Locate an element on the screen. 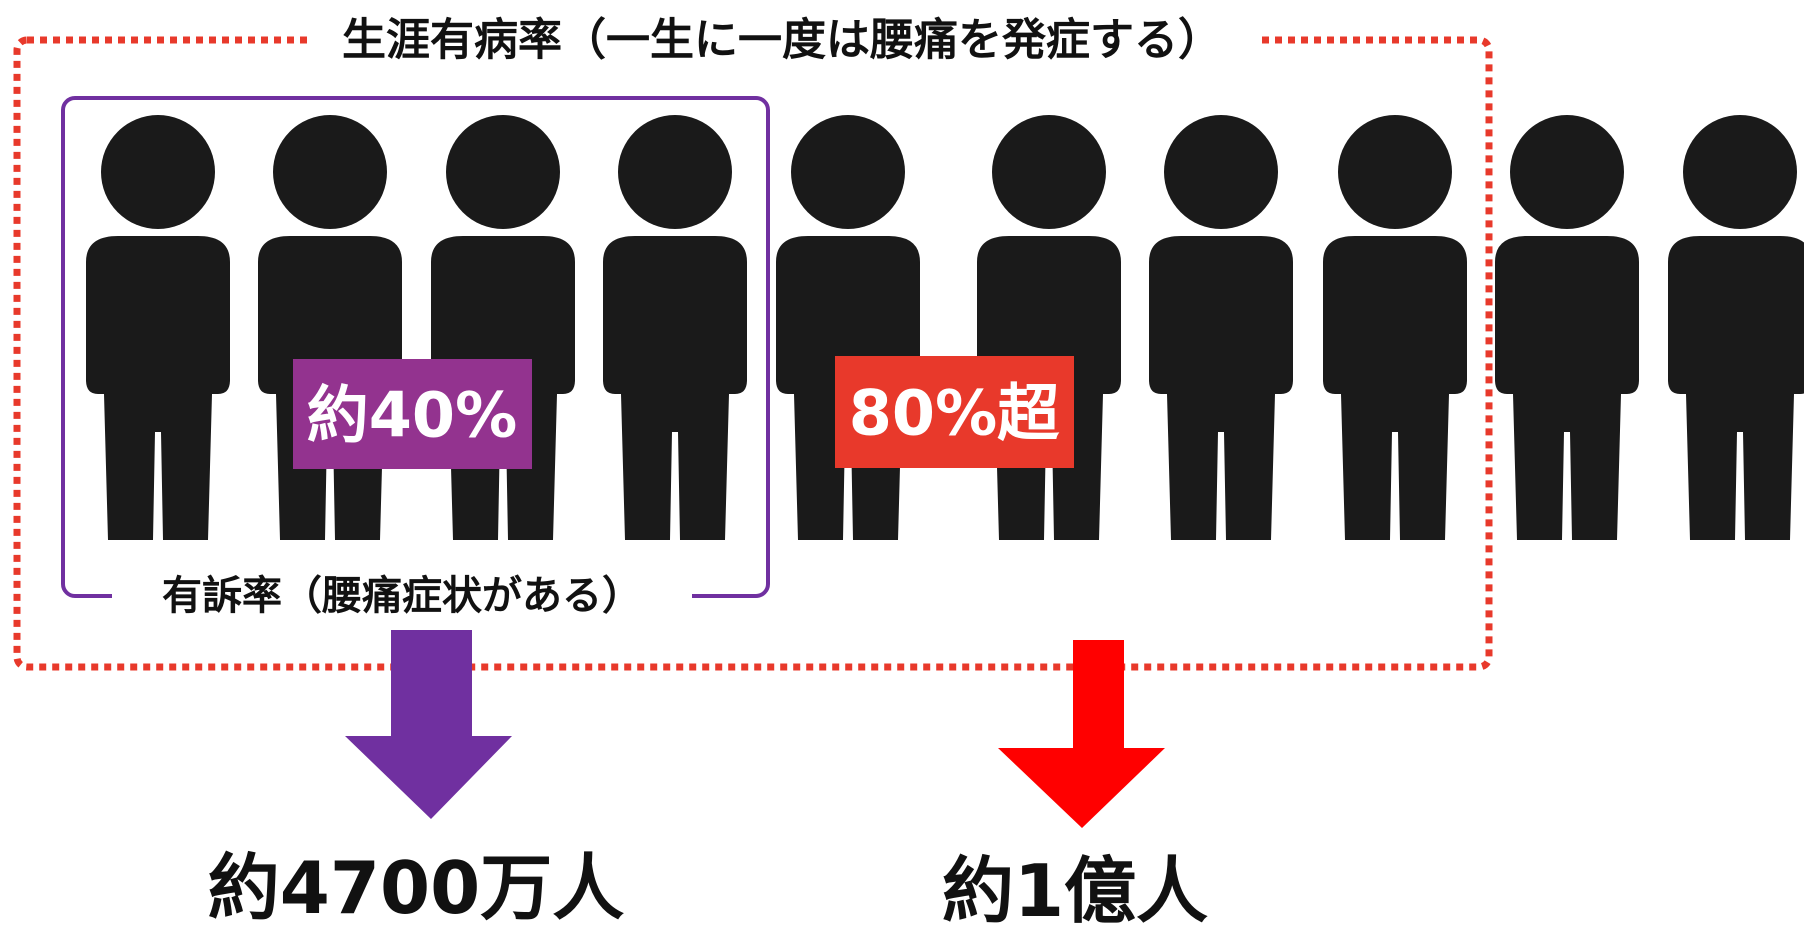  outer-badge is located at coordinates (954, 412).